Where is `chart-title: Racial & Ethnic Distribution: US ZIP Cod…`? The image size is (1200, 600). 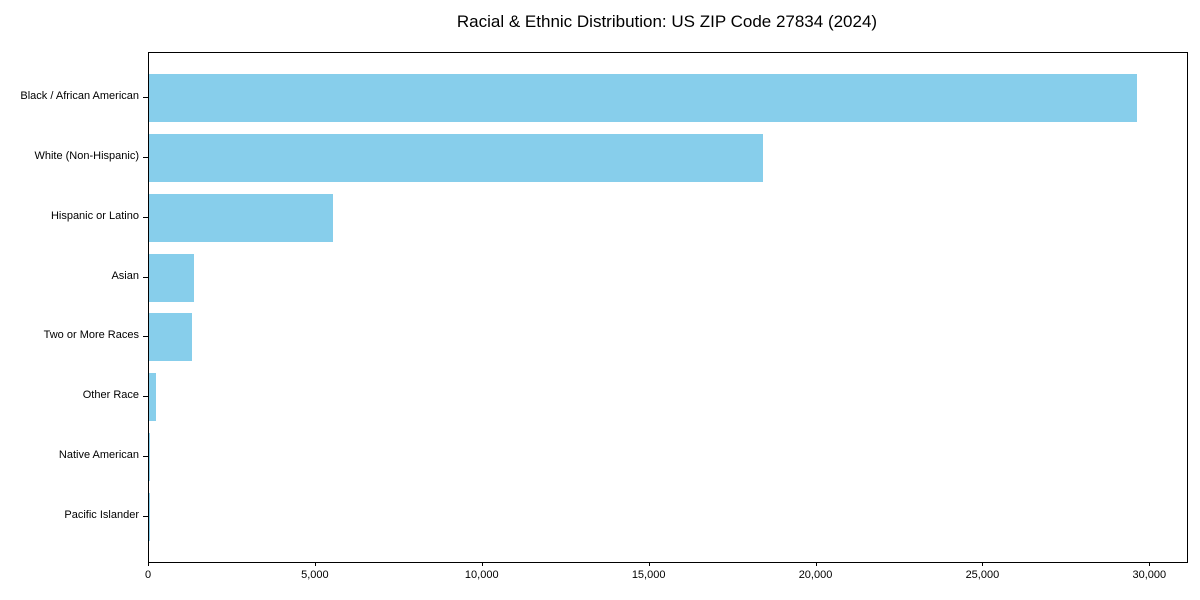
chart-title: Racial & Ethnic Distribution: US ZIP Cod… is located at coordinates (667, 21).